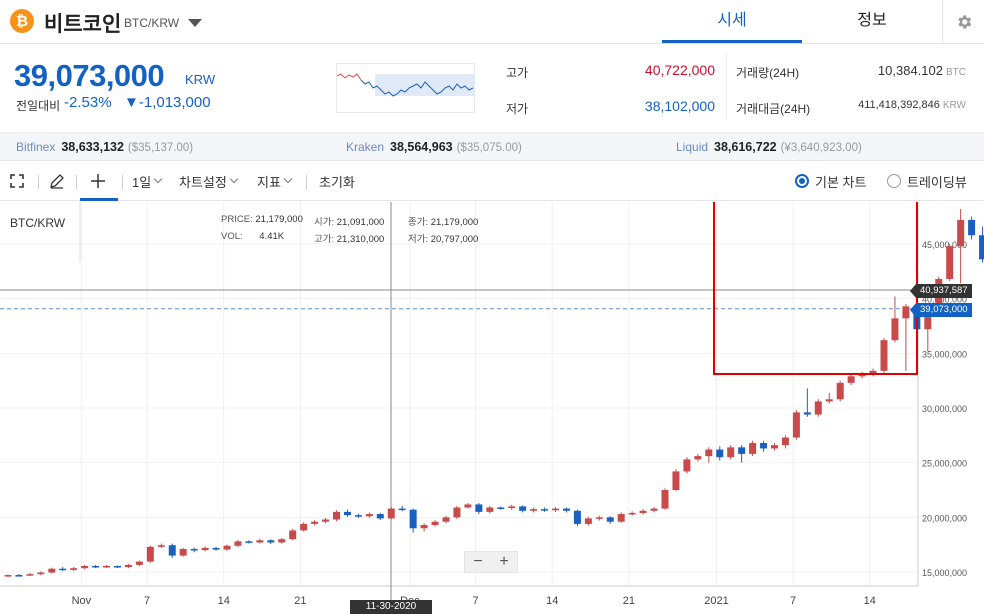 The image size is (984, 614). I want to click on interval-select: 1일, so click(147, 181).